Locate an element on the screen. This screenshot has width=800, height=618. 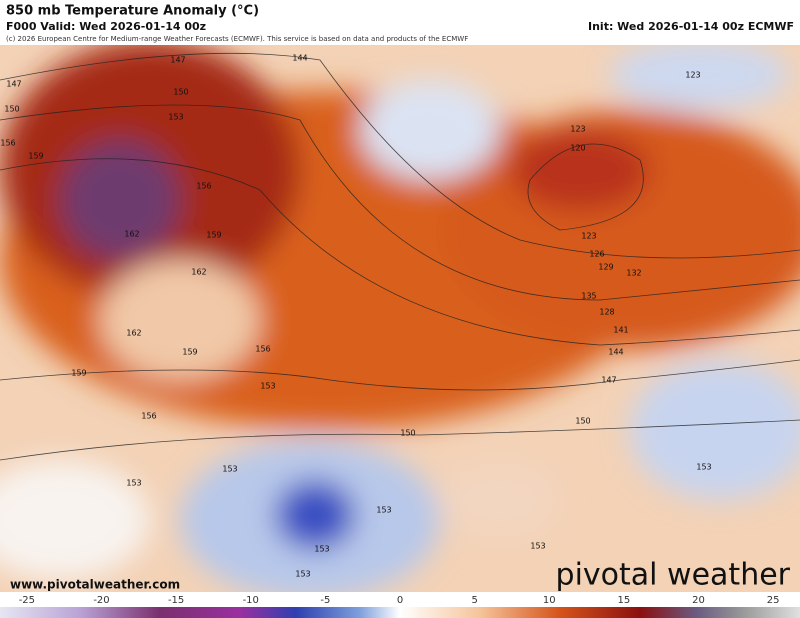
colorbar-tick-label: 10 is located at coordinates (549, 600).